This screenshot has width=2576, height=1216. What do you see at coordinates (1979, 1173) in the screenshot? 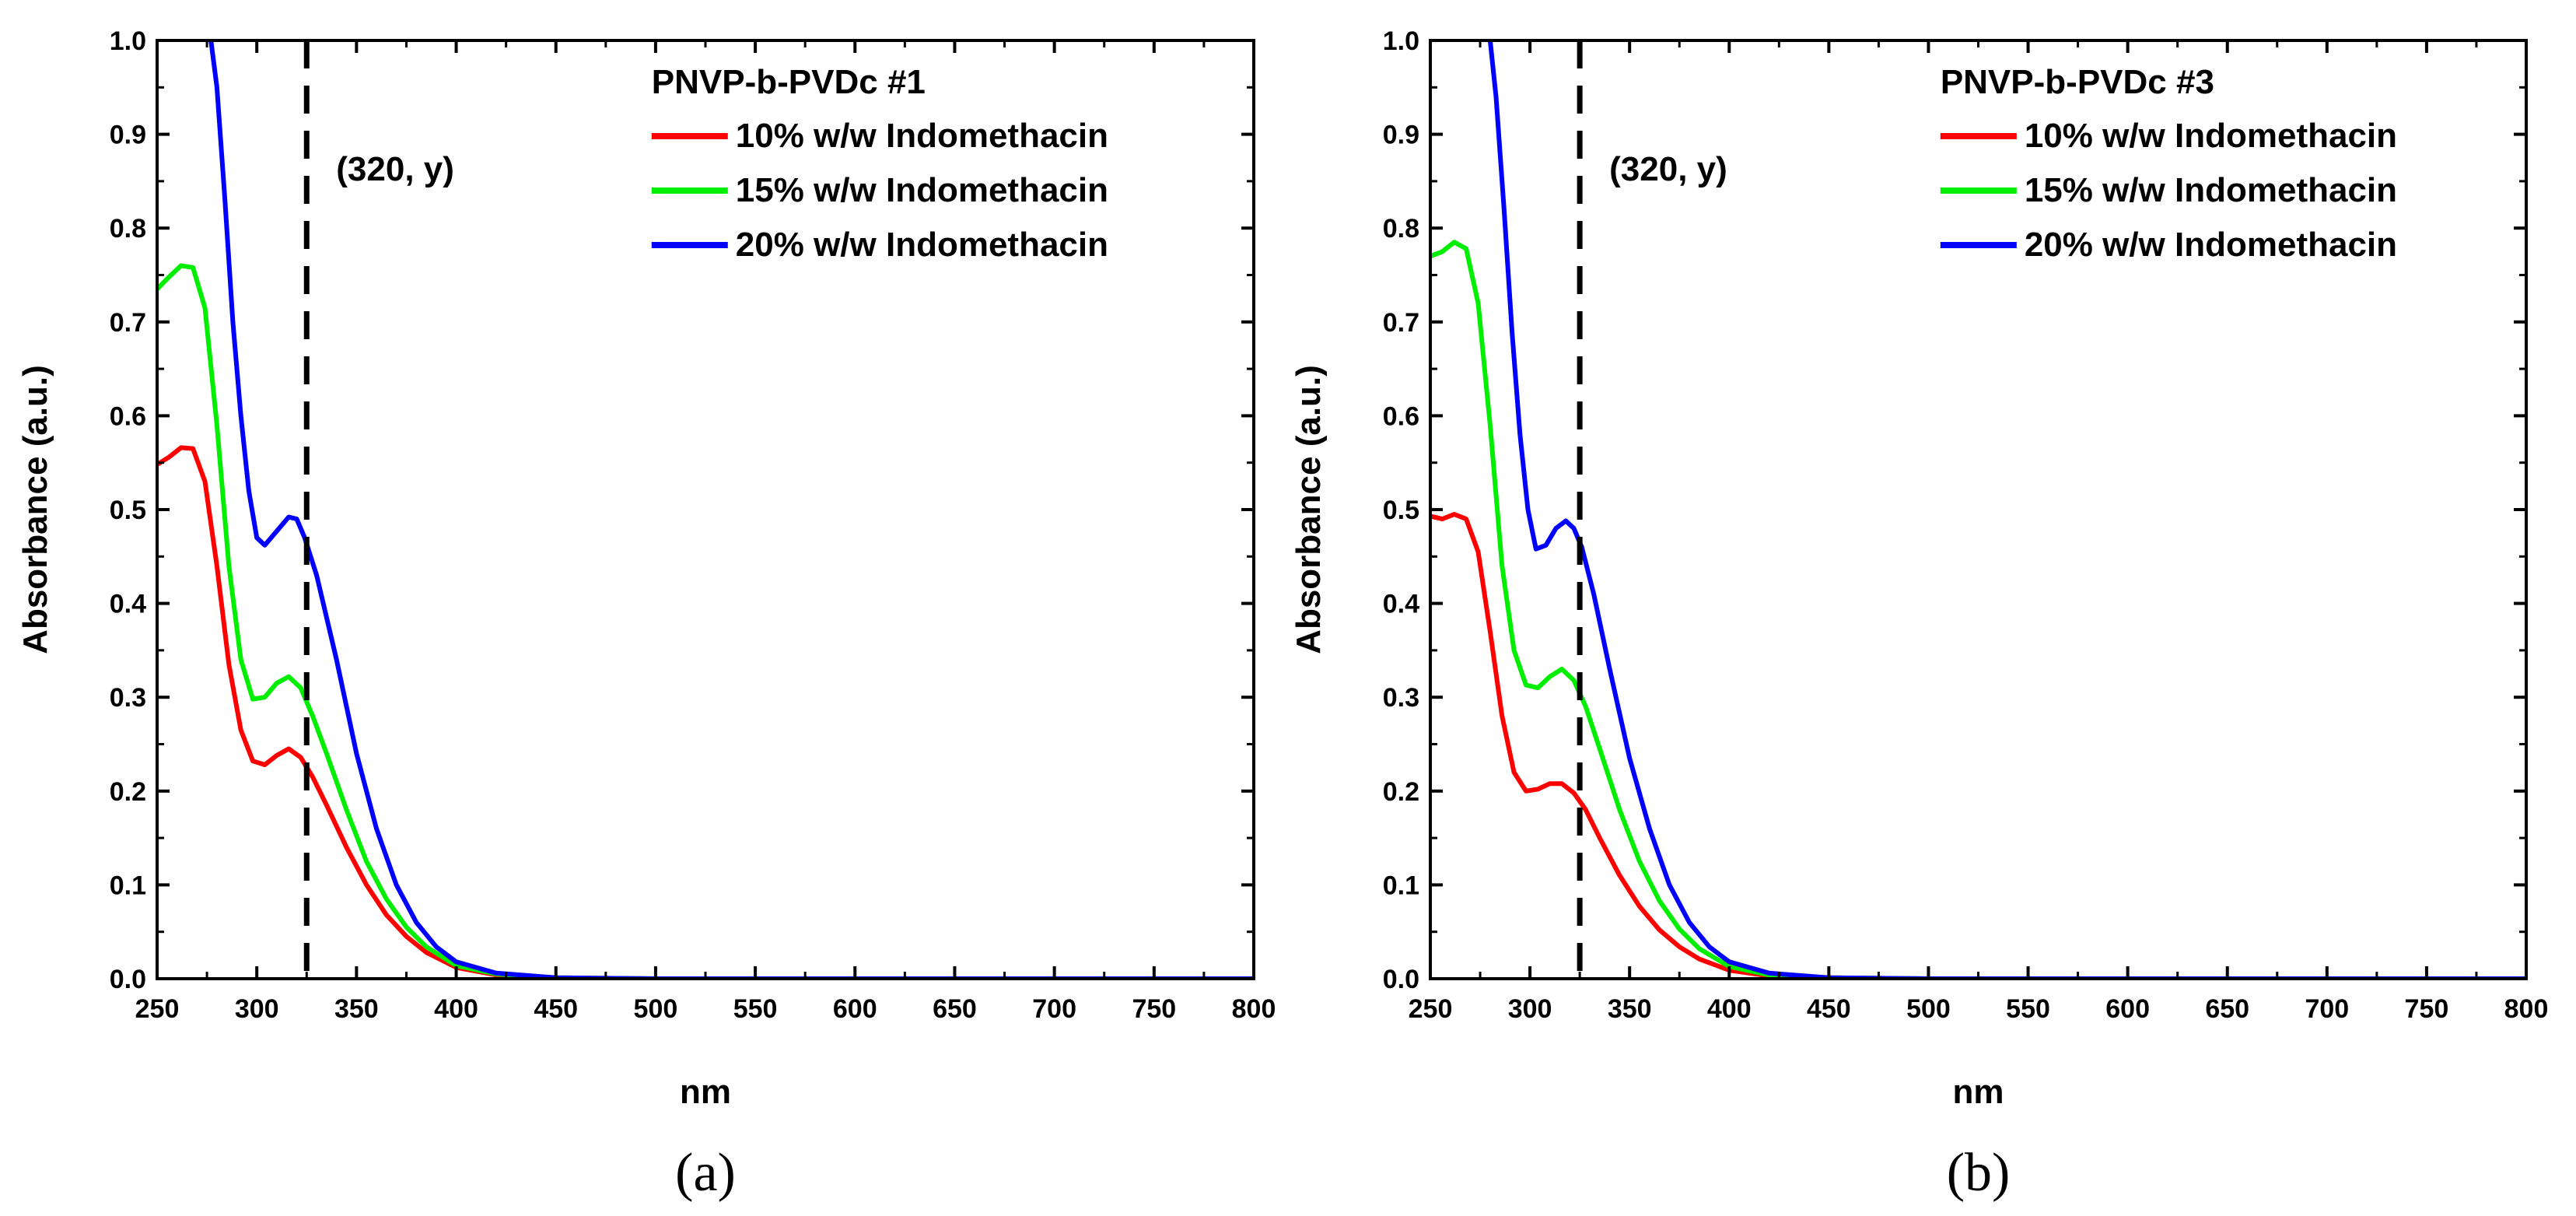
I see `panel-label: (b)` at bounding box center [1979, 1173].